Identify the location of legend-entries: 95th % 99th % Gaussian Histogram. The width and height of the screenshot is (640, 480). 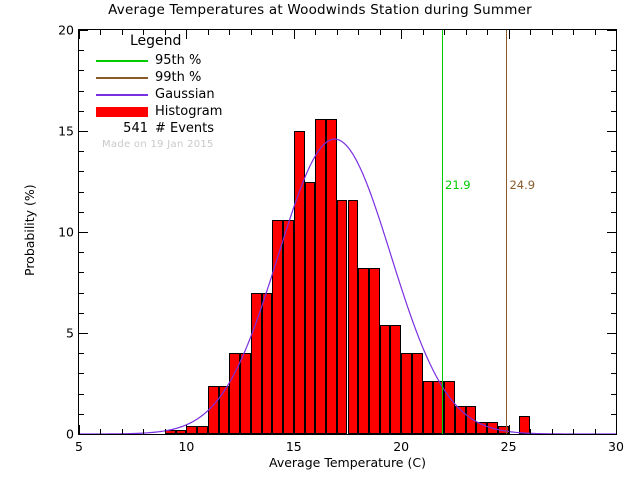
(203, 86).